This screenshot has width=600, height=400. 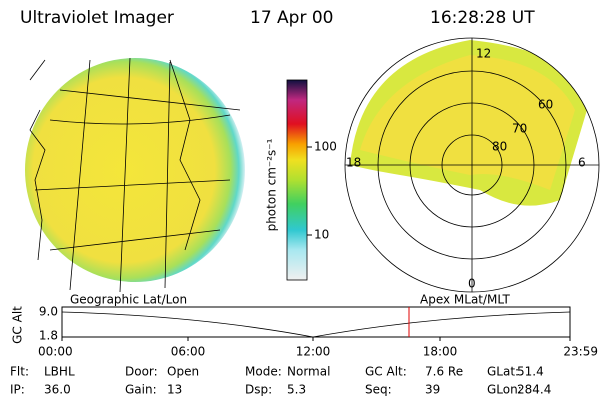 What do you see at coordinates (580, 352) in the screenshot?
I see `timeline-xtick-label: 23:59` at bounding box center [580, 352].